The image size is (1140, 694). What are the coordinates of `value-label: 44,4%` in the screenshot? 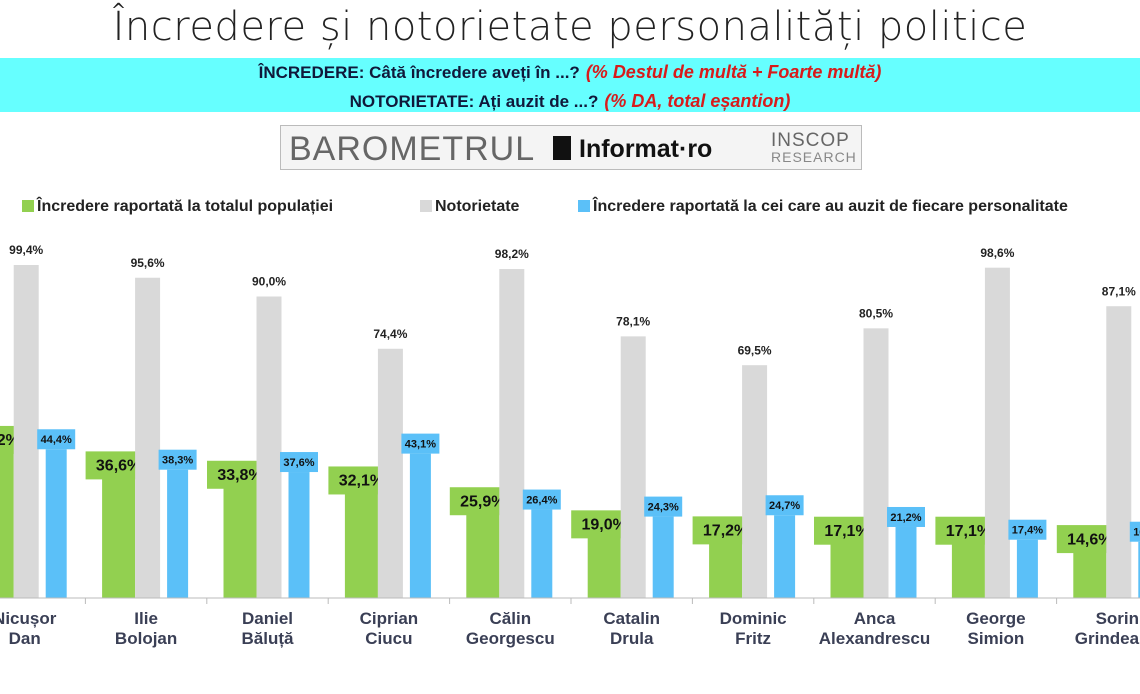 It's located at (56, 440).